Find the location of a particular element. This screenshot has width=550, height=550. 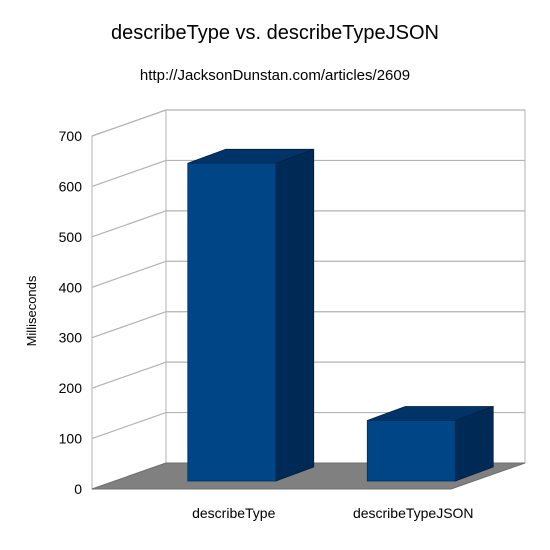

chart-title: describeType vs. describeTypeJSON is located at coordinates (275, 33).